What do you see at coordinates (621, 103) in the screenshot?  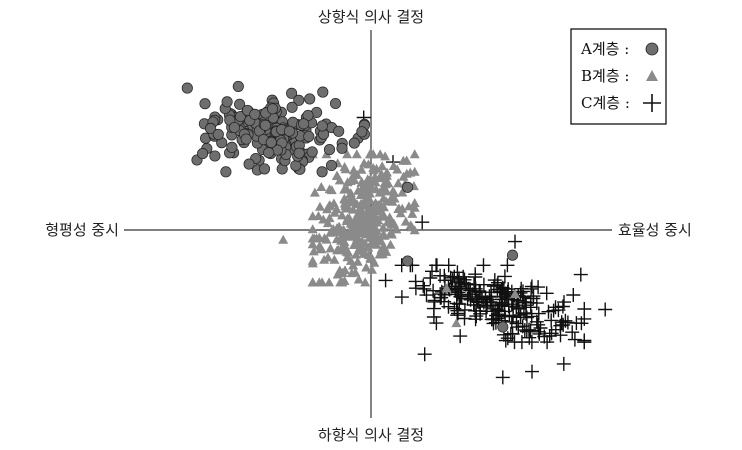 I see `legend-entry-c: C계층 :` at bounding box center [621, 103].